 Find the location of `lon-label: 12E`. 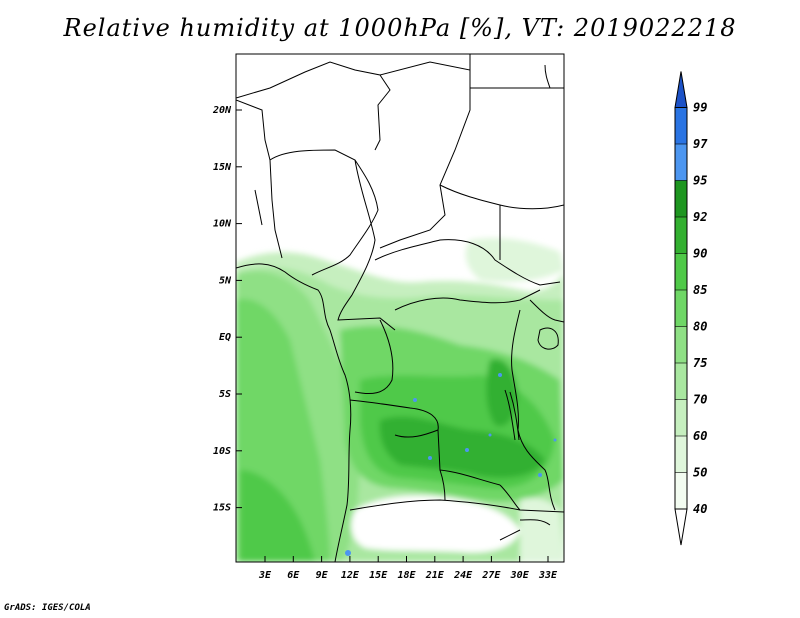

lon-label: 12E is located at coordinates (350, 575).